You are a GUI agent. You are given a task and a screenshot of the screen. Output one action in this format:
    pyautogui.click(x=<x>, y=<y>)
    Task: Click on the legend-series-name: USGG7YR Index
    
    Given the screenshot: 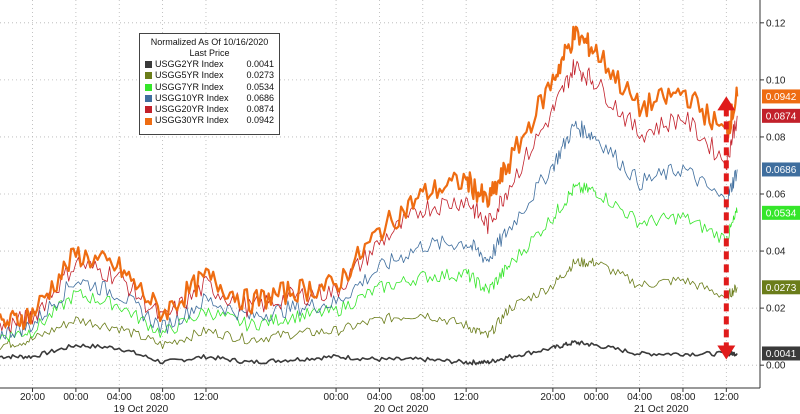 What is the action you would take?
    pyautogui.click(x=189, y=86)
    